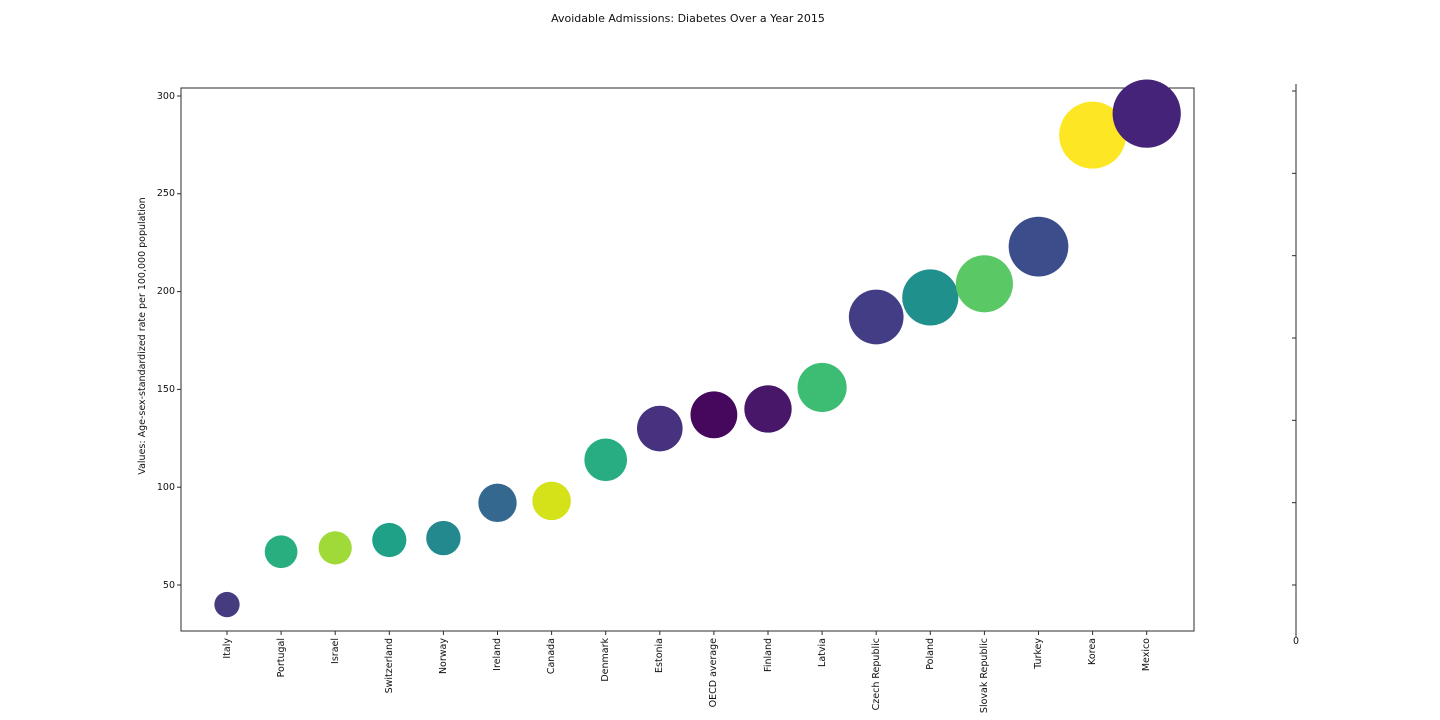 The image size is (1440, 720). I want to click on x-tick-label-czech-republic: Czech Republic, so click(876, 674).